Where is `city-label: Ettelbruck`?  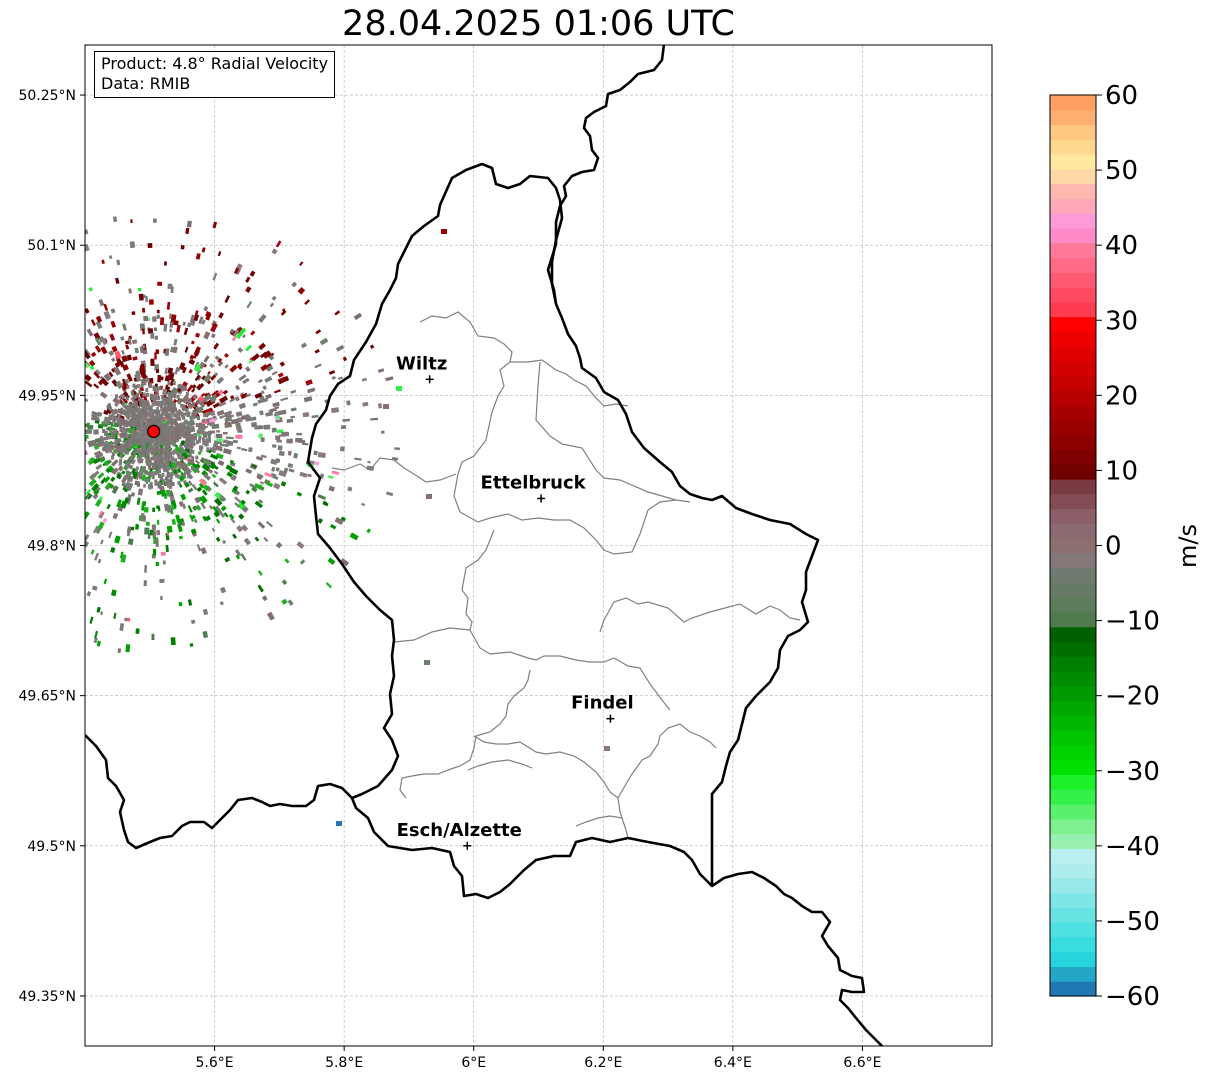 city-label: Ettelbruck is located at coordinates (534, 482).